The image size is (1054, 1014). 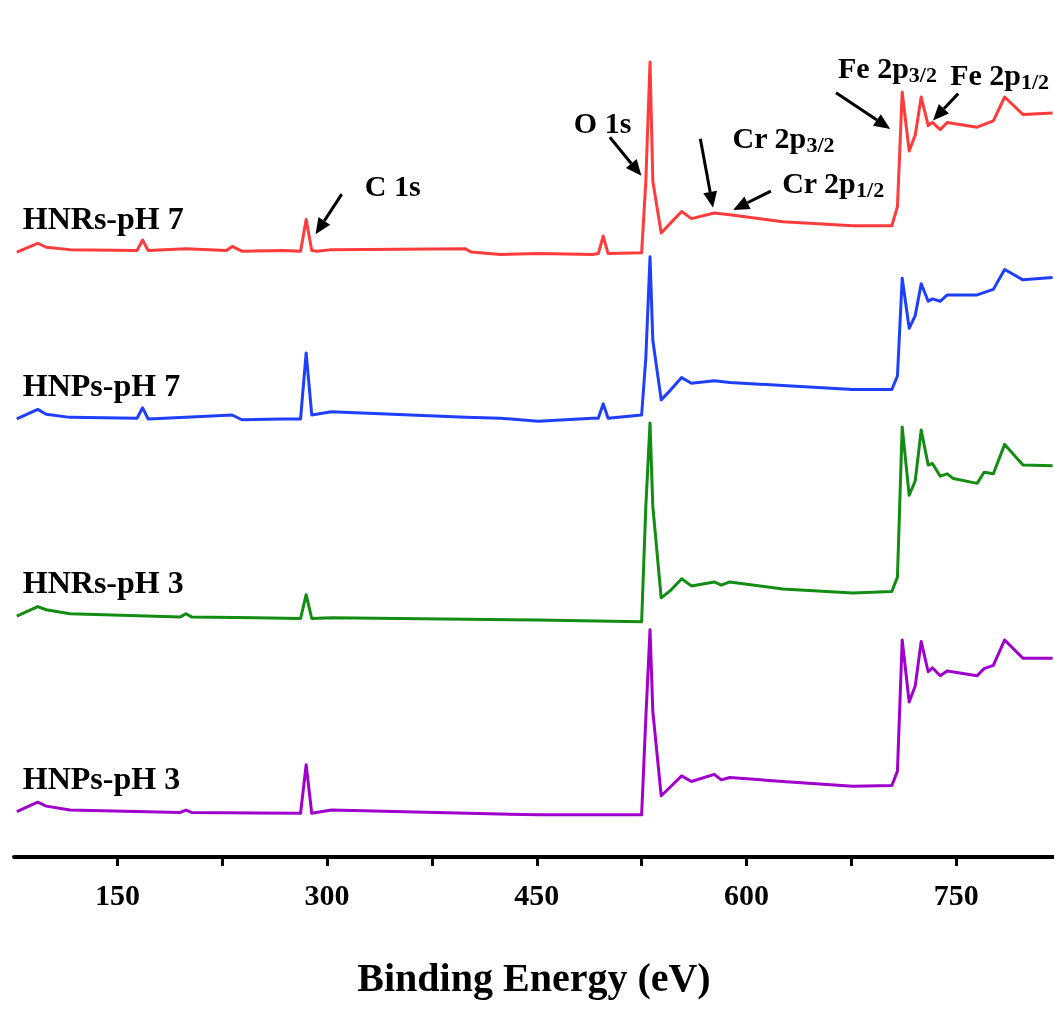 What do you see at coordinates (602, 122) in the screenshot?
I see `annotation: O 1s` at bounding box center [602, 122].